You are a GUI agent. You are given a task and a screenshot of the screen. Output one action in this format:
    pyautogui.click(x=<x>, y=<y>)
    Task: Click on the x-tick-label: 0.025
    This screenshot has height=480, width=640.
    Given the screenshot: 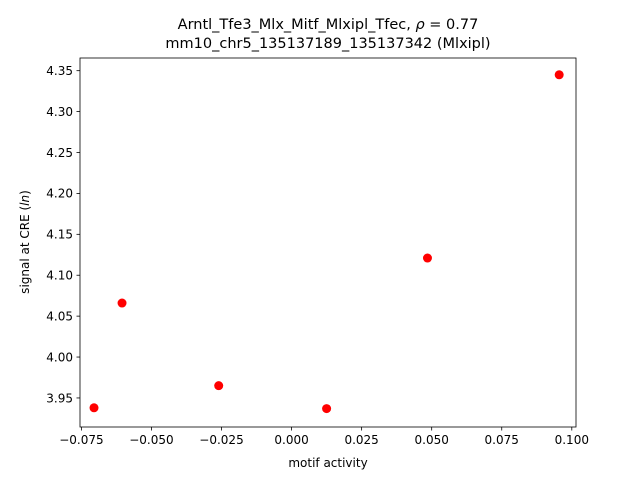 What is the action you would take?
    pyautogui.click(x=361, y=440)
    